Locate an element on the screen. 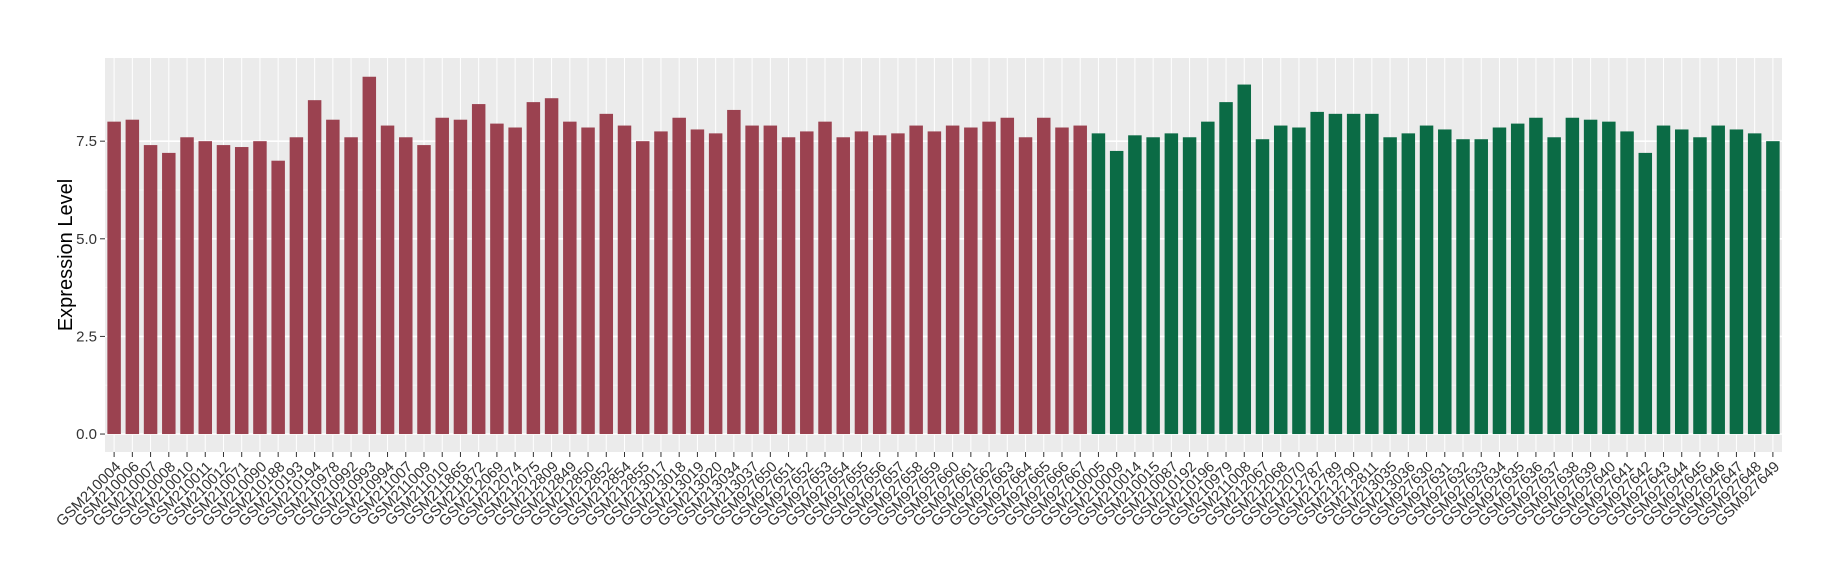 The image size is (1840, 580). y-tick-label: 7.5 is located at coordinates (86, 141).